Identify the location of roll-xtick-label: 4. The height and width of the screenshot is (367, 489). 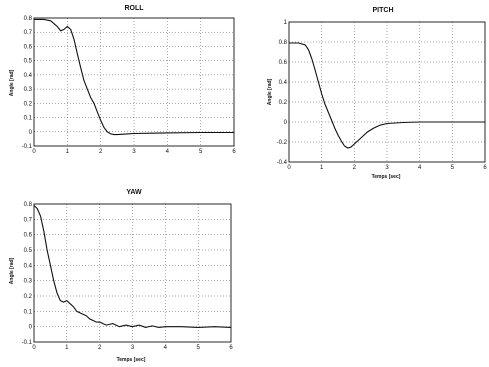
(168, 152).